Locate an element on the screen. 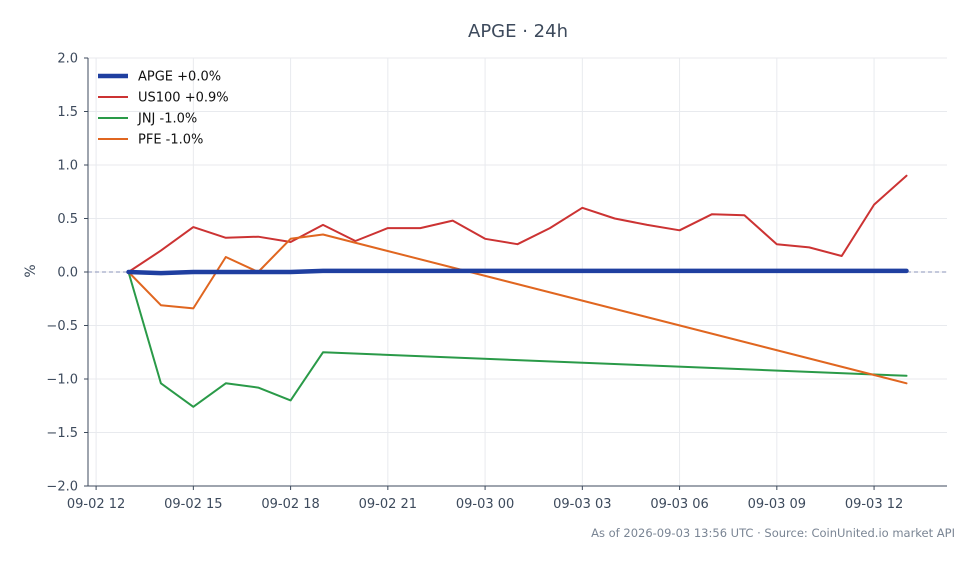  legend-label-us100: US100 +0.9% is located at coordinates (183, 98).